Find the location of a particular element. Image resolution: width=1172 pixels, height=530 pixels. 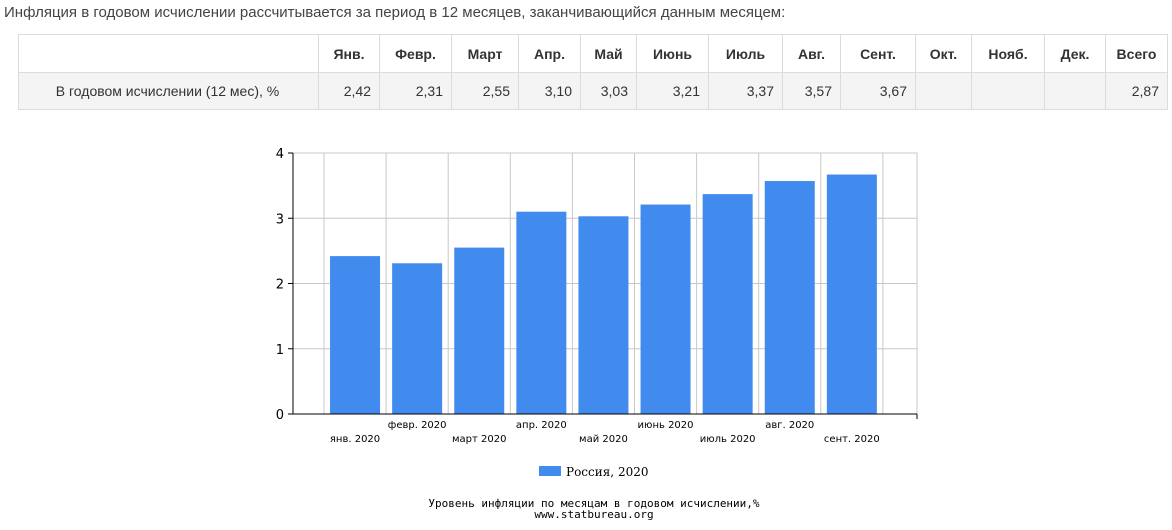

table-cell: 2,55 is located at coordinates (485, 91).